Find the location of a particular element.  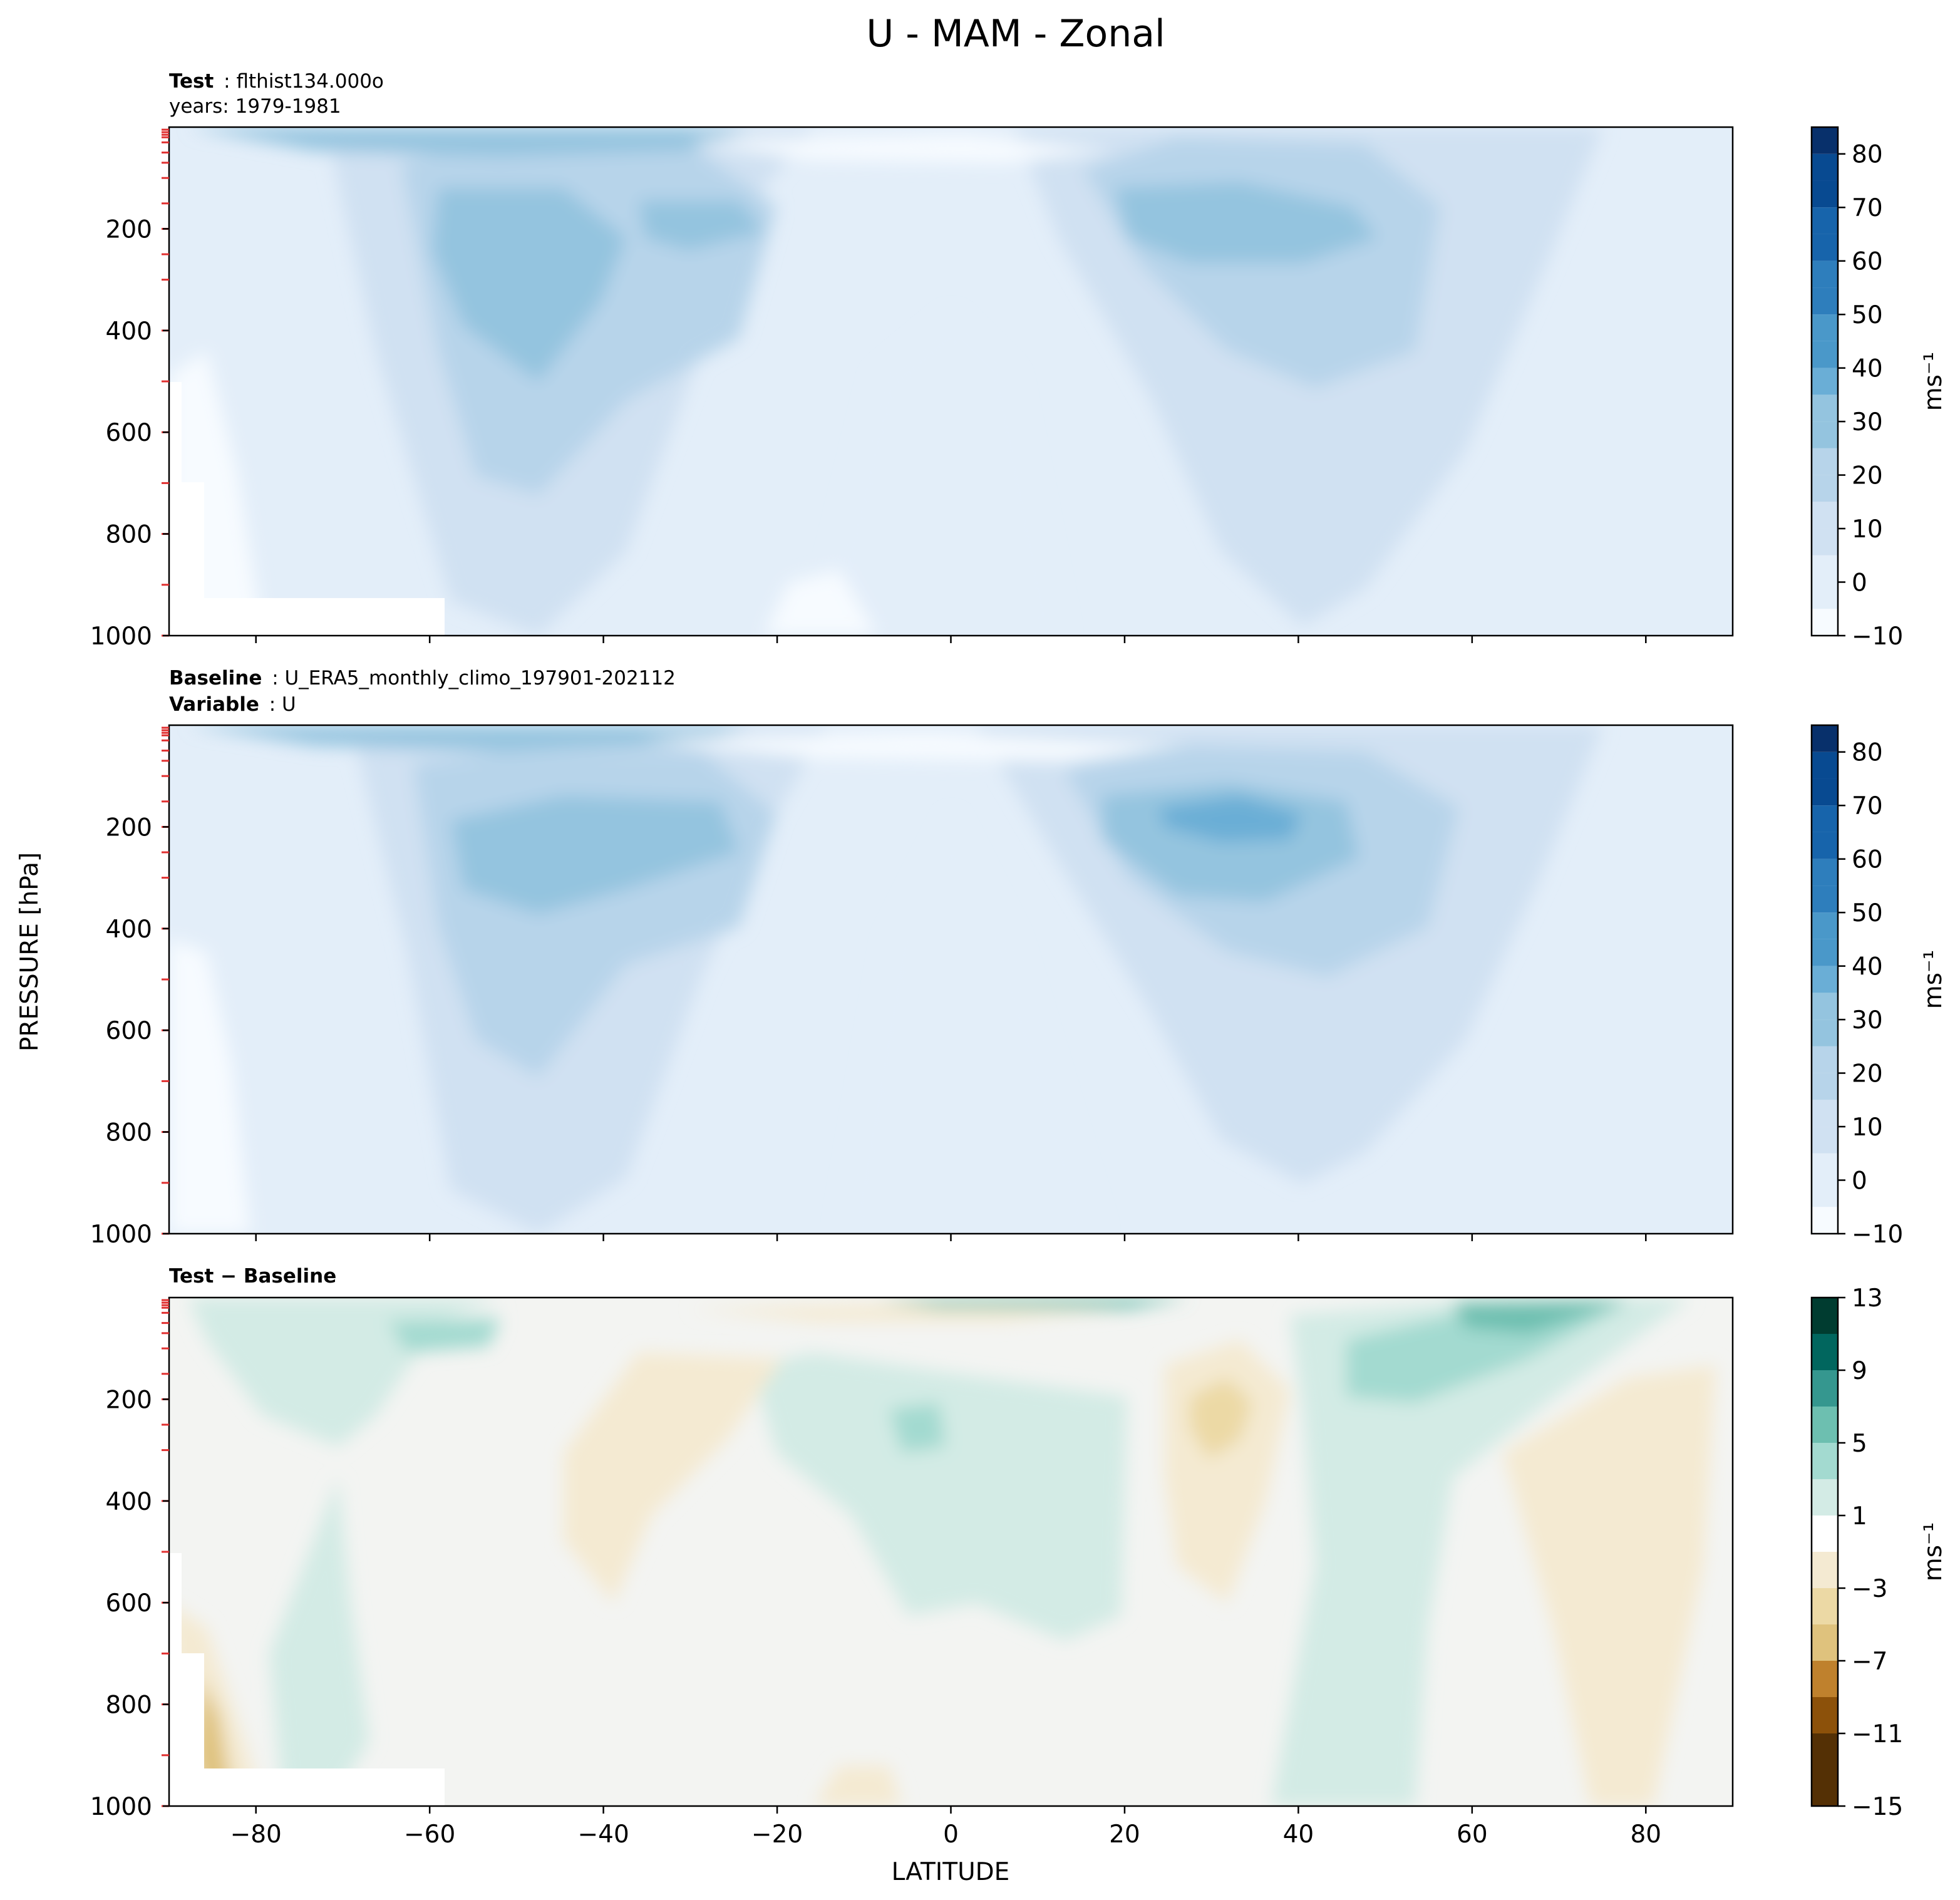

diff-y-tick-label: 200 is located at coordinates (129, 1400).